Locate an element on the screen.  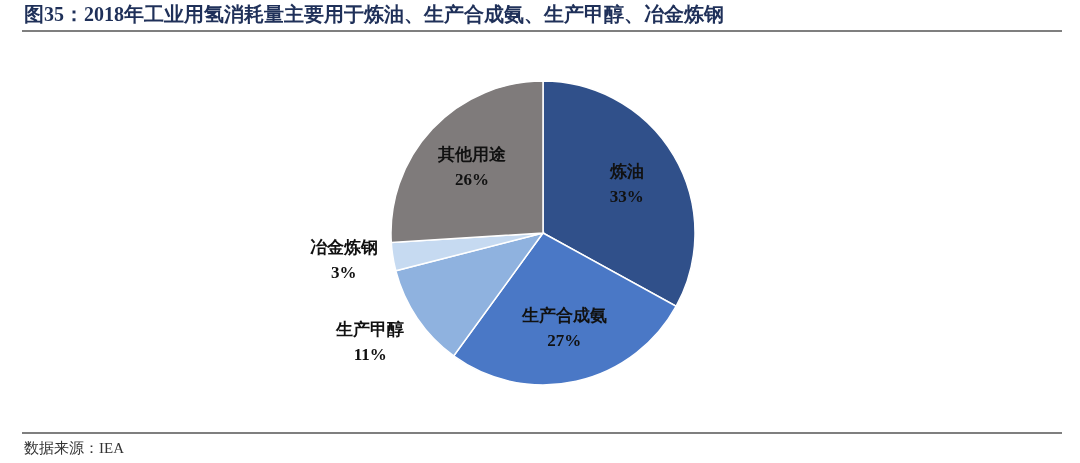
data-label: 生产合成氨 27% is located at coordinates (564, 328).